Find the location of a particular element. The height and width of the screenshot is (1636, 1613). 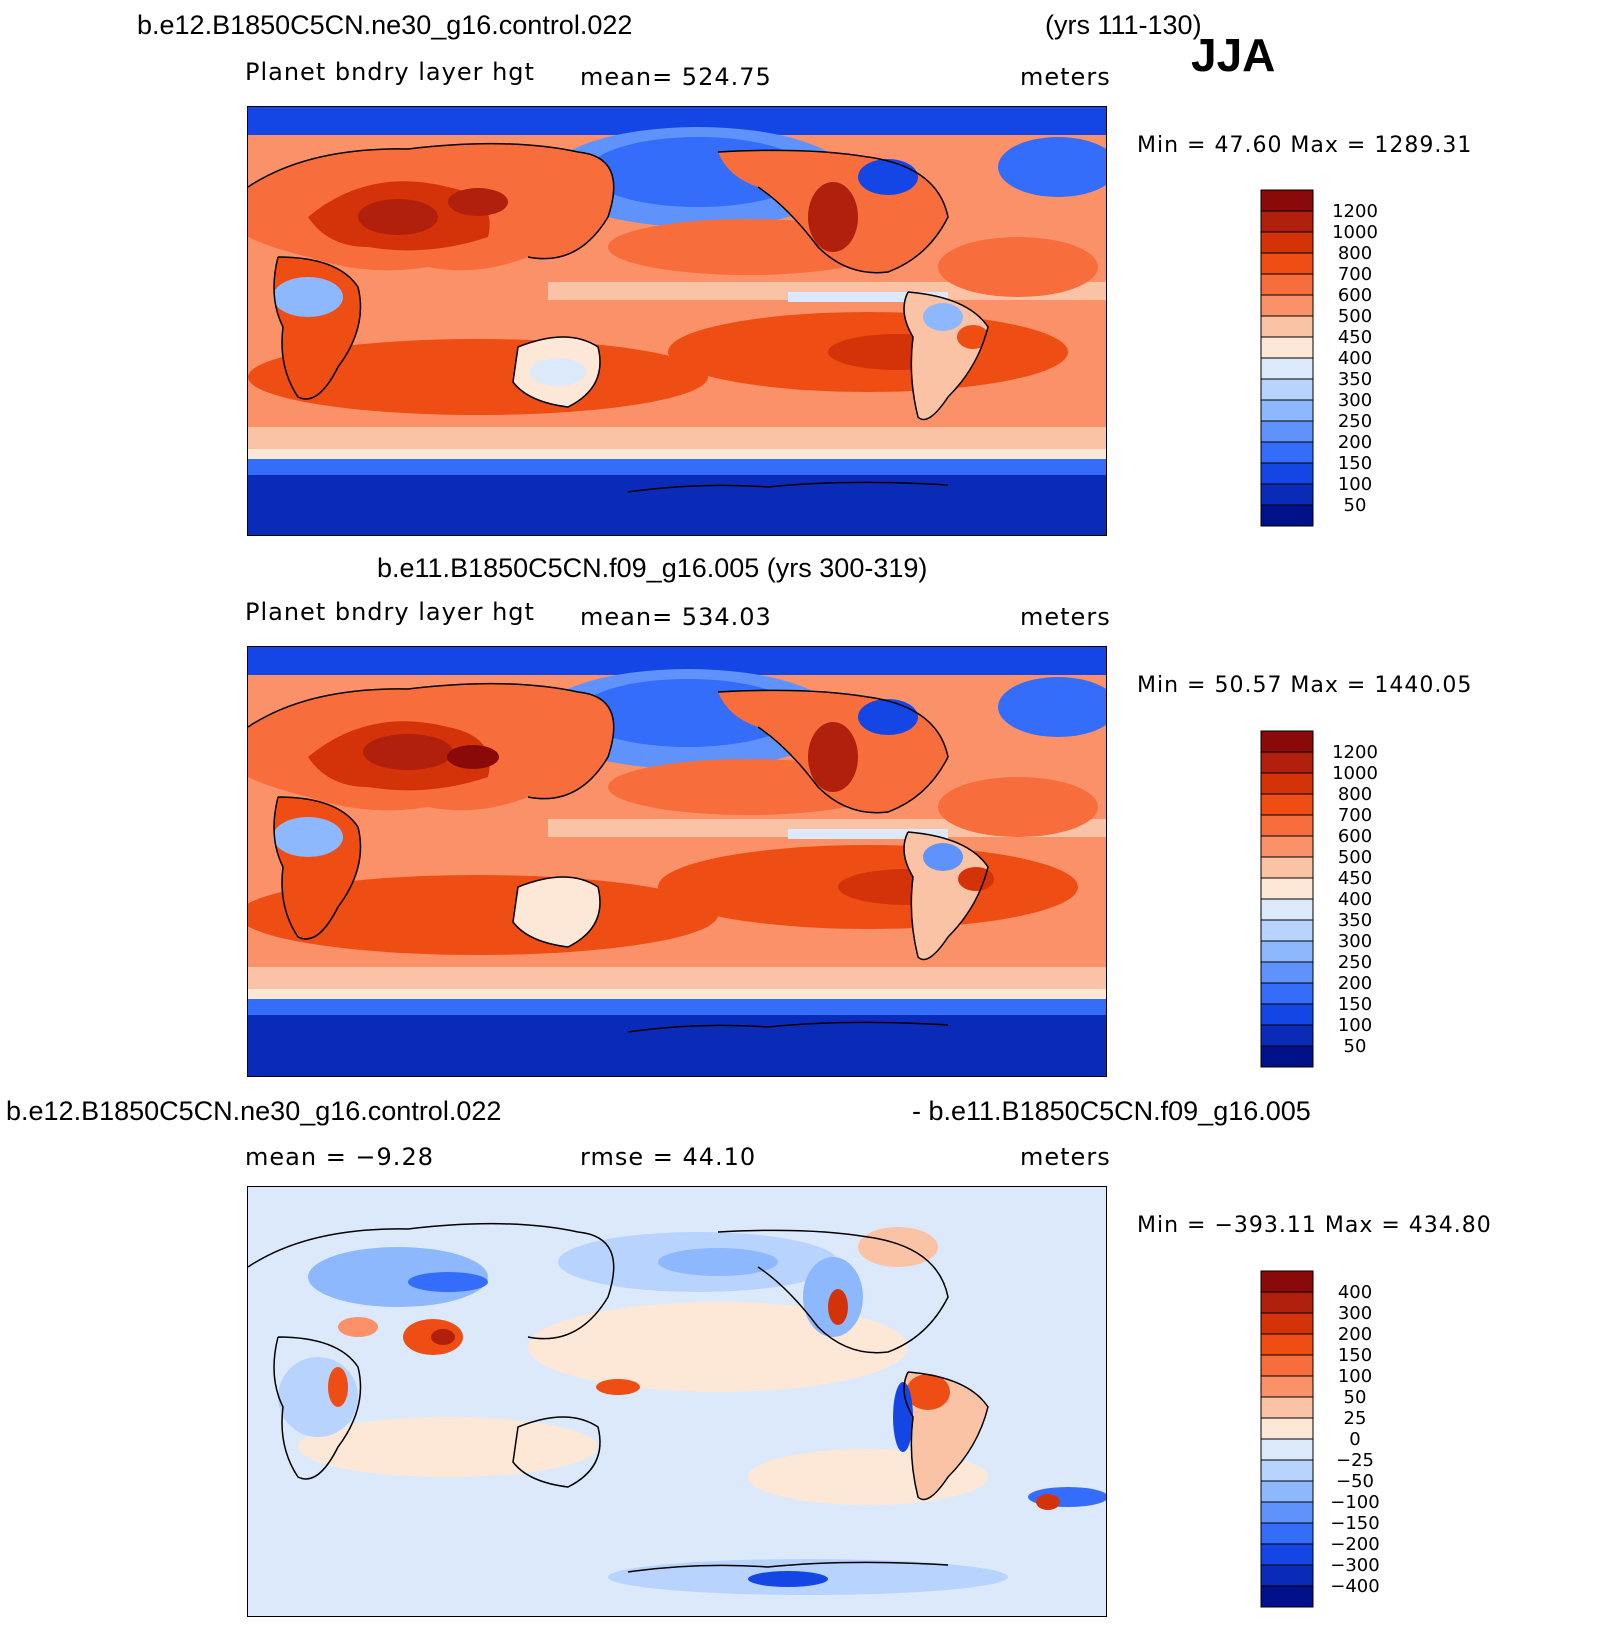

panel2-mean: mean= 534.03 is located at coordinates (676, 617).